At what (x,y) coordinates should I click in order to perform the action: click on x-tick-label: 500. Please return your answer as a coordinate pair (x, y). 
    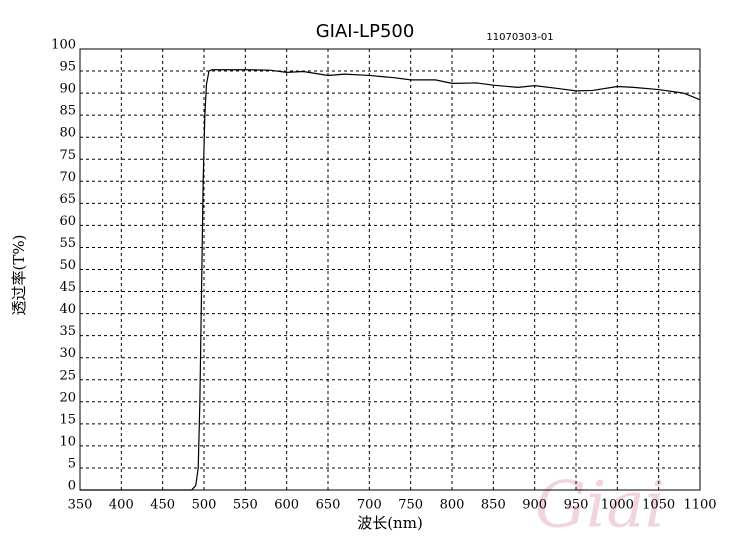
    Looking at the image, I should click on (204, 505).